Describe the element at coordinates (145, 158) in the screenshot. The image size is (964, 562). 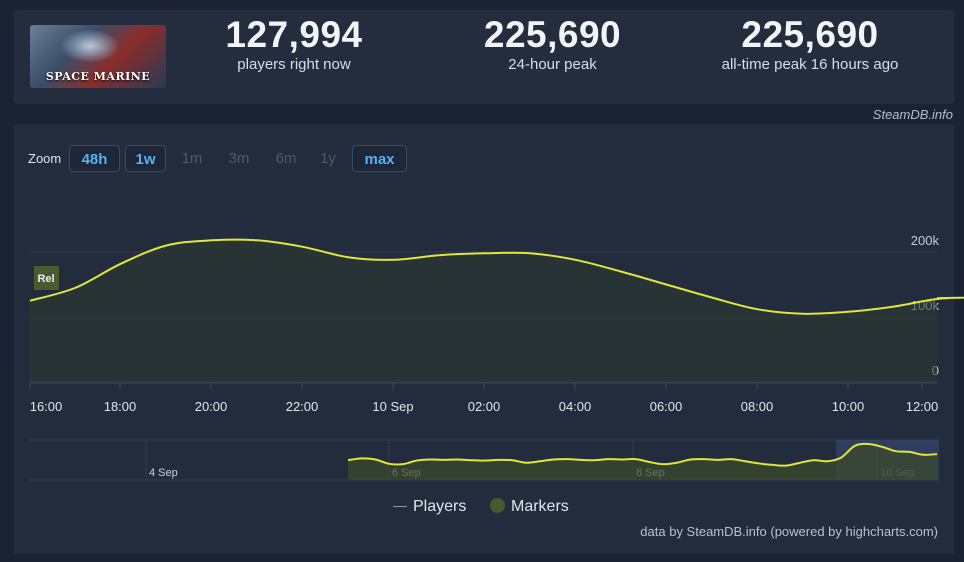
I see `zoom-1w-button: 1w` at that location.